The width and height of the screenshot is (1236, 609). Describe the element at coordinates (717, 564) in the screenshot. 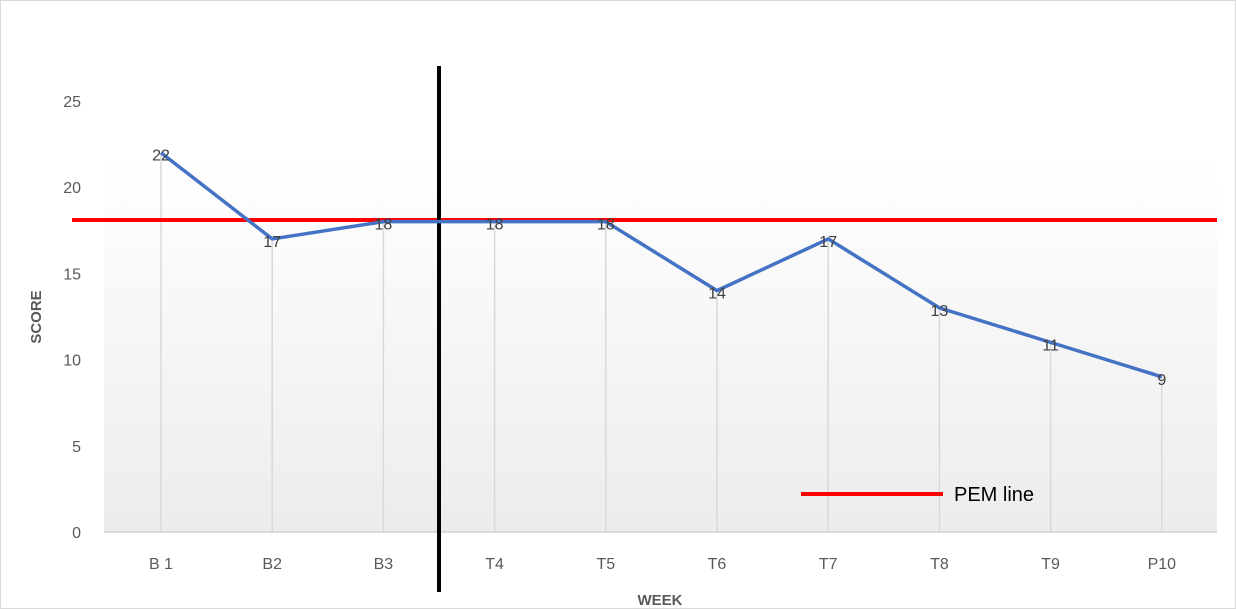

I see `x-tick-label: T6` at that location.